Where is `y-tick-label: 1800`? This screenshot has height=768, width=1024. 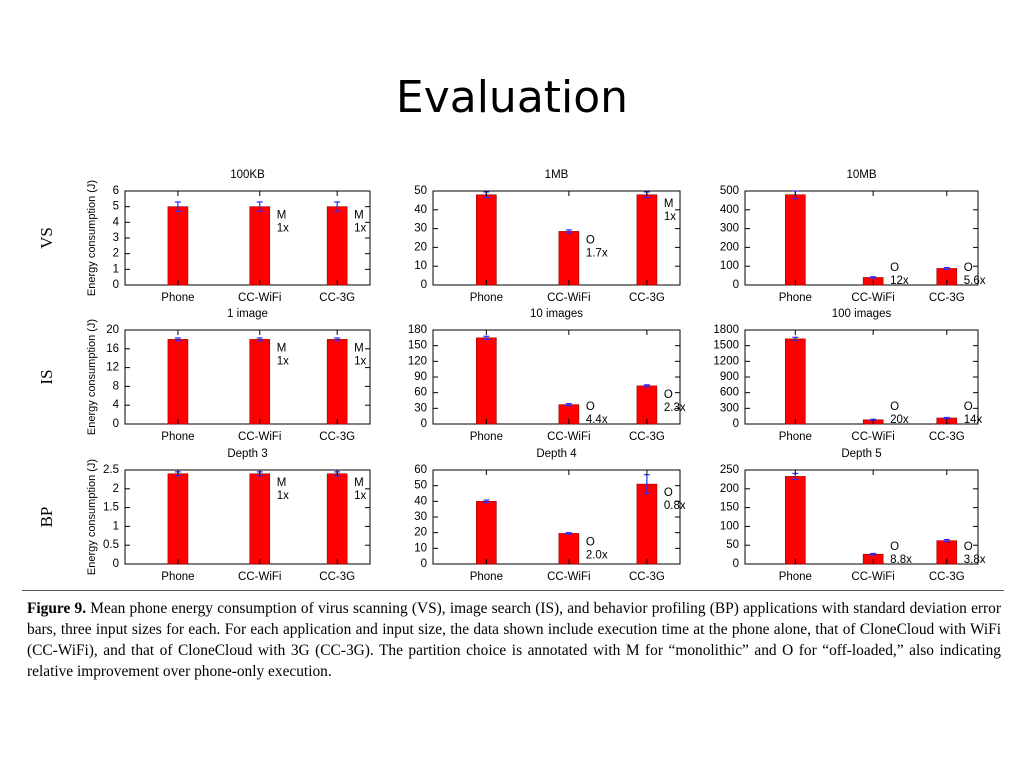
y-tick-label: 1800 is located at coordinates (726, 330).